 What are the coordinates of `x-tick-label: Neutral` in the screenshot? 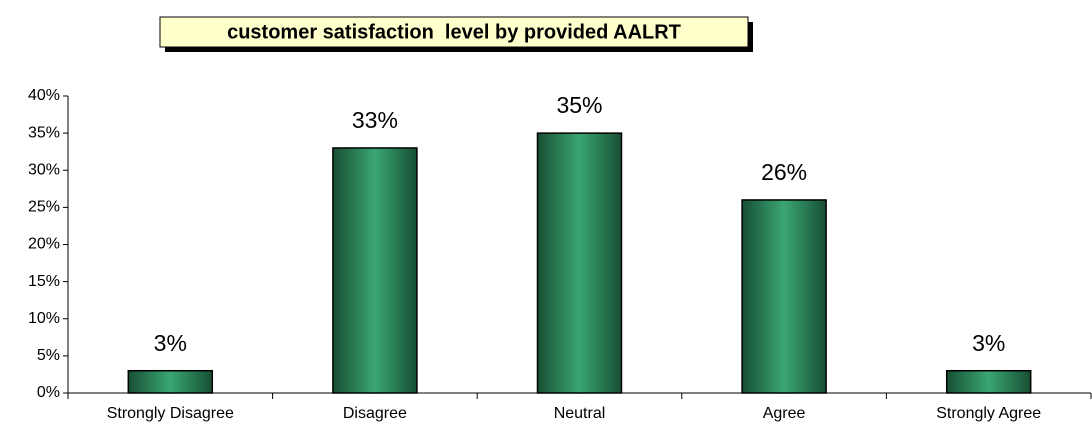 It's located at (580, 413).